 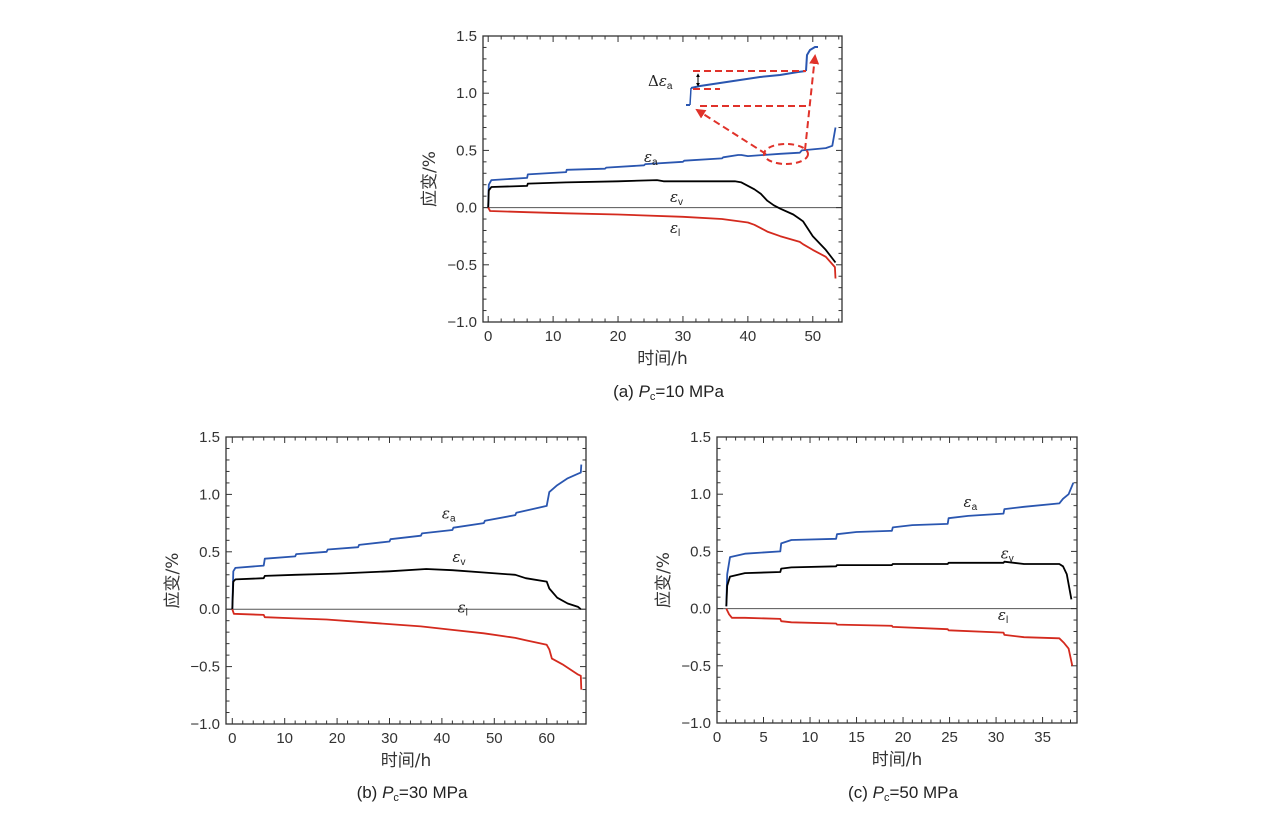 I want to click on x-tick-label: 60, so click(x=546, y=738).